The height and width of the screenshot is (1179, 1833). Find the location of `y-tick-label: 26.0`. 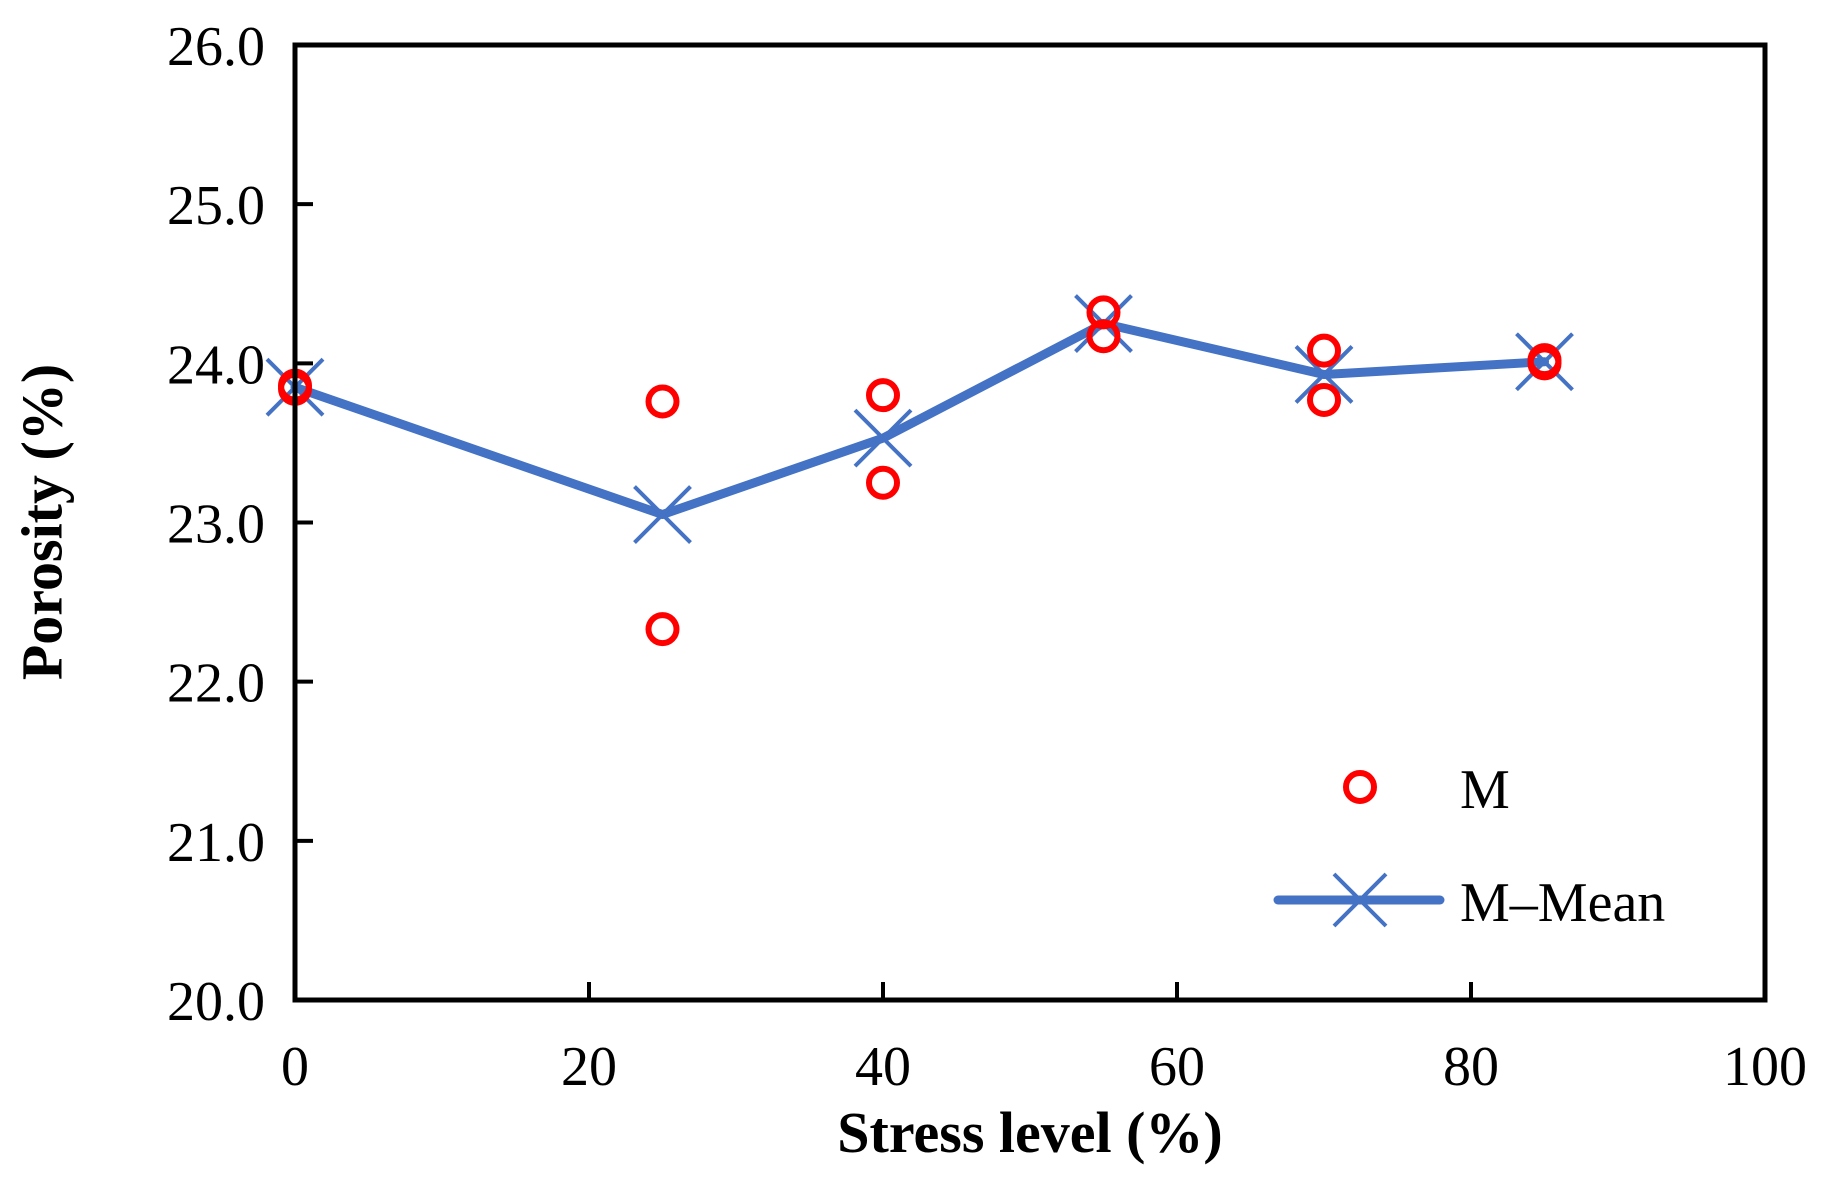

y-tick-label: 26.0 is located at coordinates (216, 47).